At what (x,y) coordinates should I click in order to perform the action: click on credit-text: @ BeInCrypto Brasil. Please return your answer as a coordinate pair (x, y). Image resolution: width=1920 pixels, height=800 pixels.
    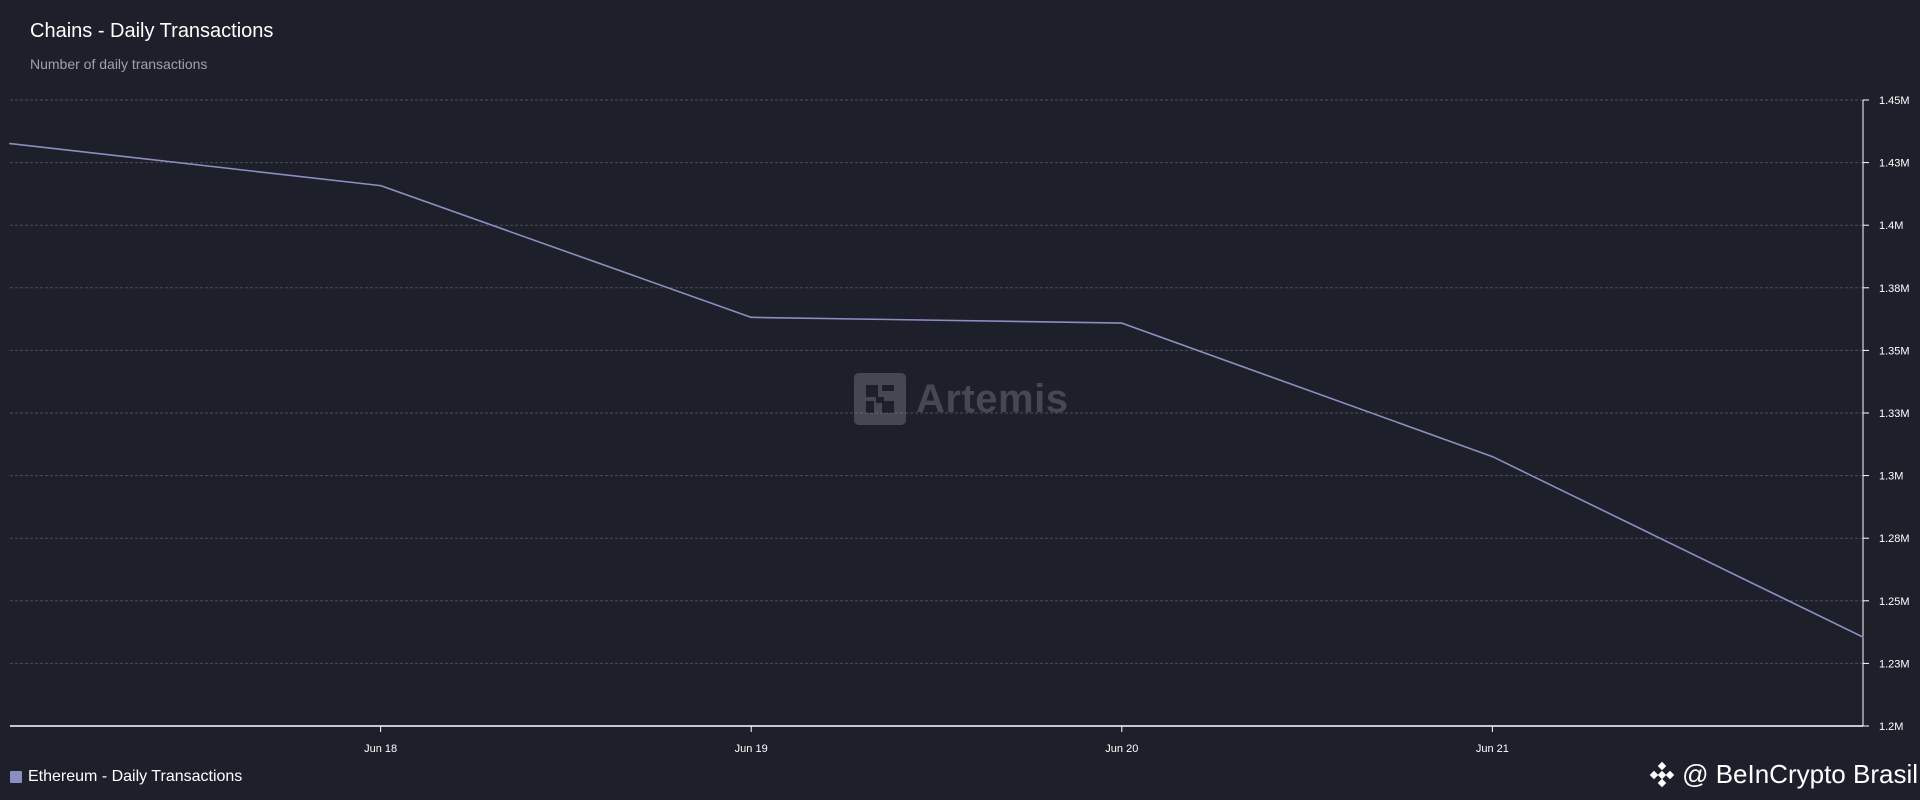
    Looking at the image, I should click on (1800, 774).